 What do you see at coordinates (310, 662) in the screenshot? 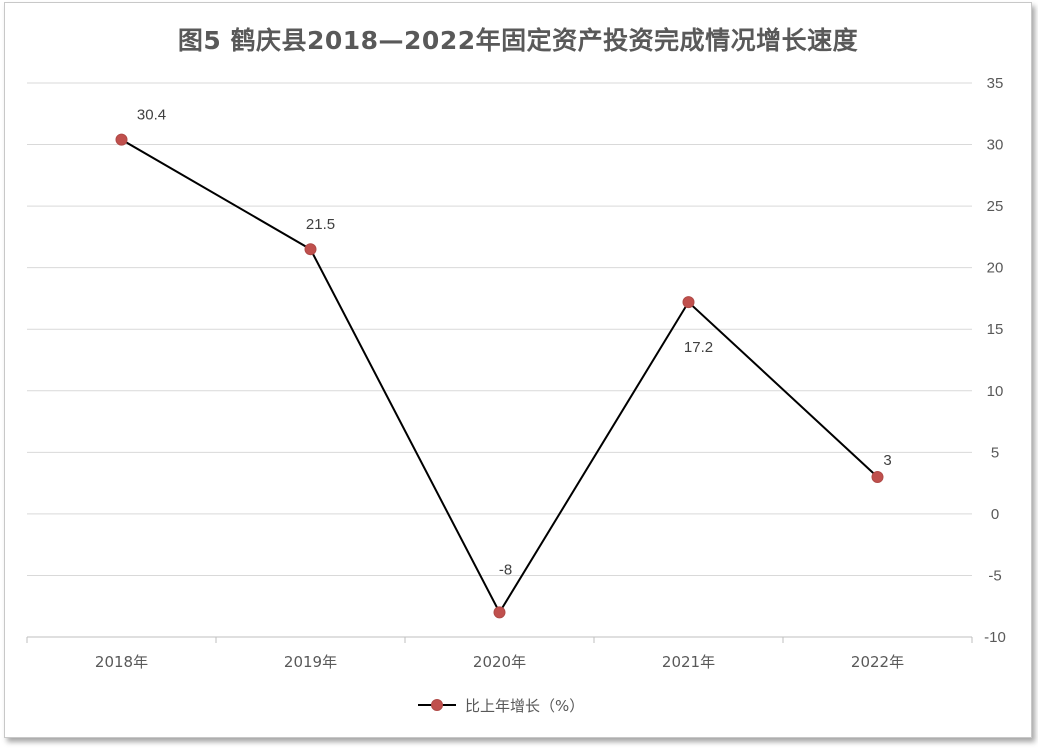
I see `x-tick-label: 2019年` at bounding box center [310, 662].